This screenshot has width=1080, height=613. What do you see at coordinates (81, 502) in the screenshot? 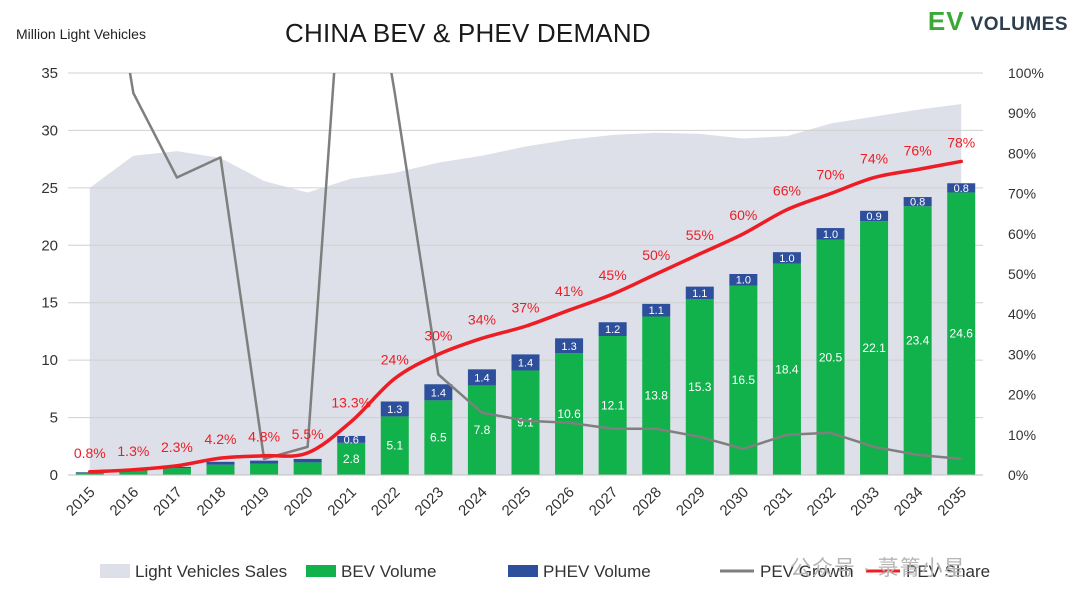
I see `x-tick-2015: 2015` at bounding box center [81, 502].